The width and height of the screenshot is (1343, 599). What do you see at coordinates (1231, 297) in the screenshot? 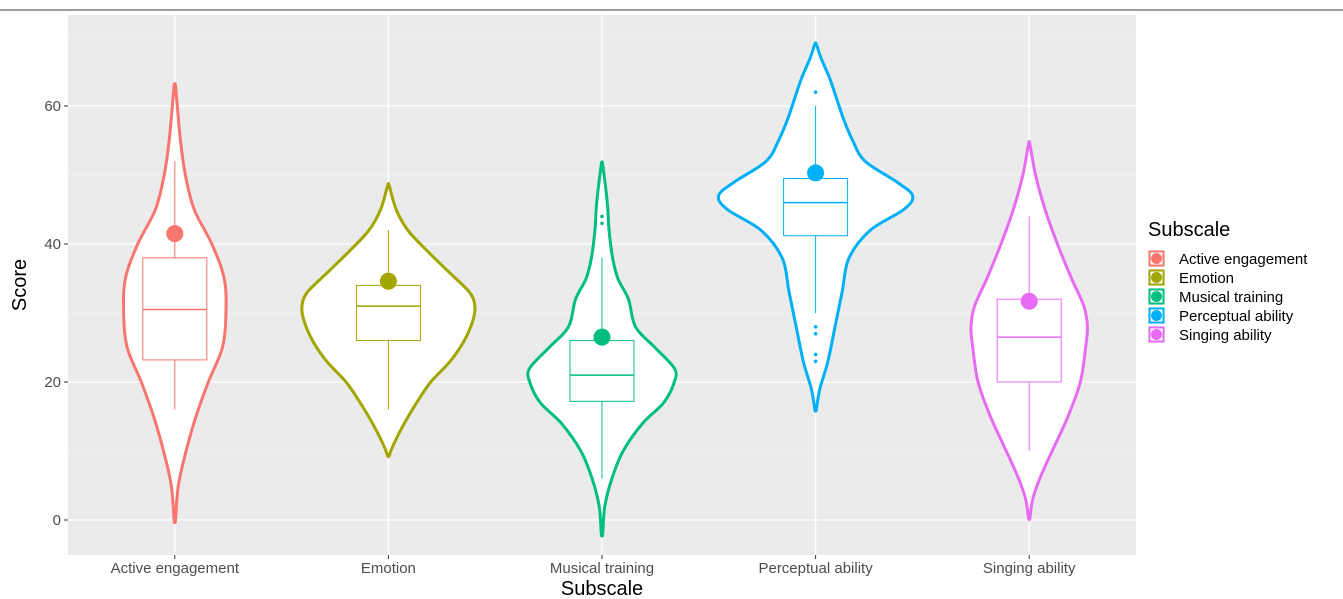
I see `legend-label: Musical training` at bounding box center [1231, 297].